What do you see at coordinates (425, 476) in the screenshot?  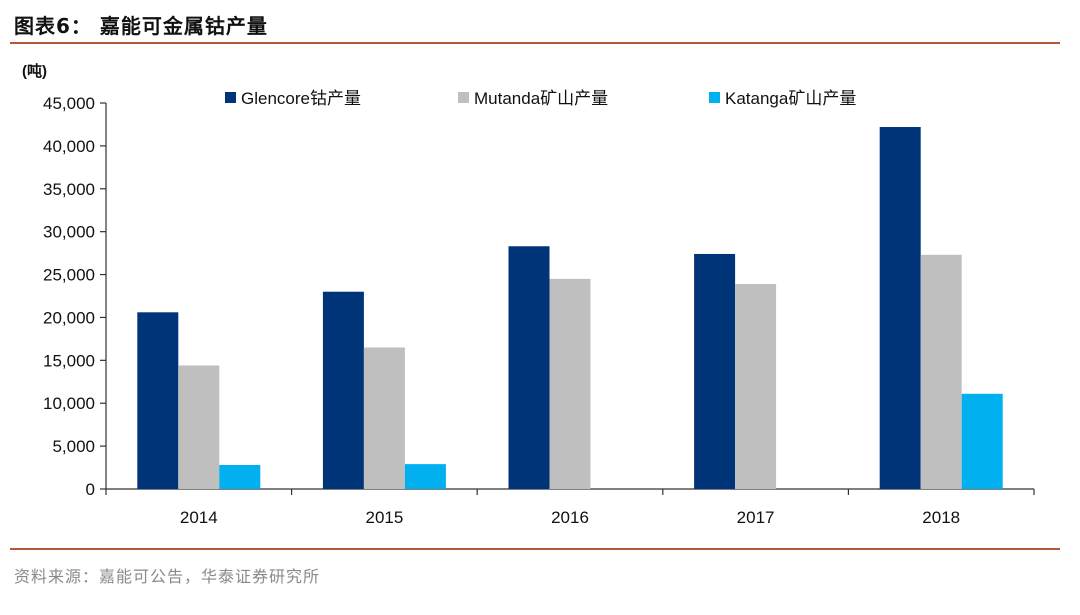 I see `bar-Katanga矿山产量-2015` at bounding box center [425, 476].